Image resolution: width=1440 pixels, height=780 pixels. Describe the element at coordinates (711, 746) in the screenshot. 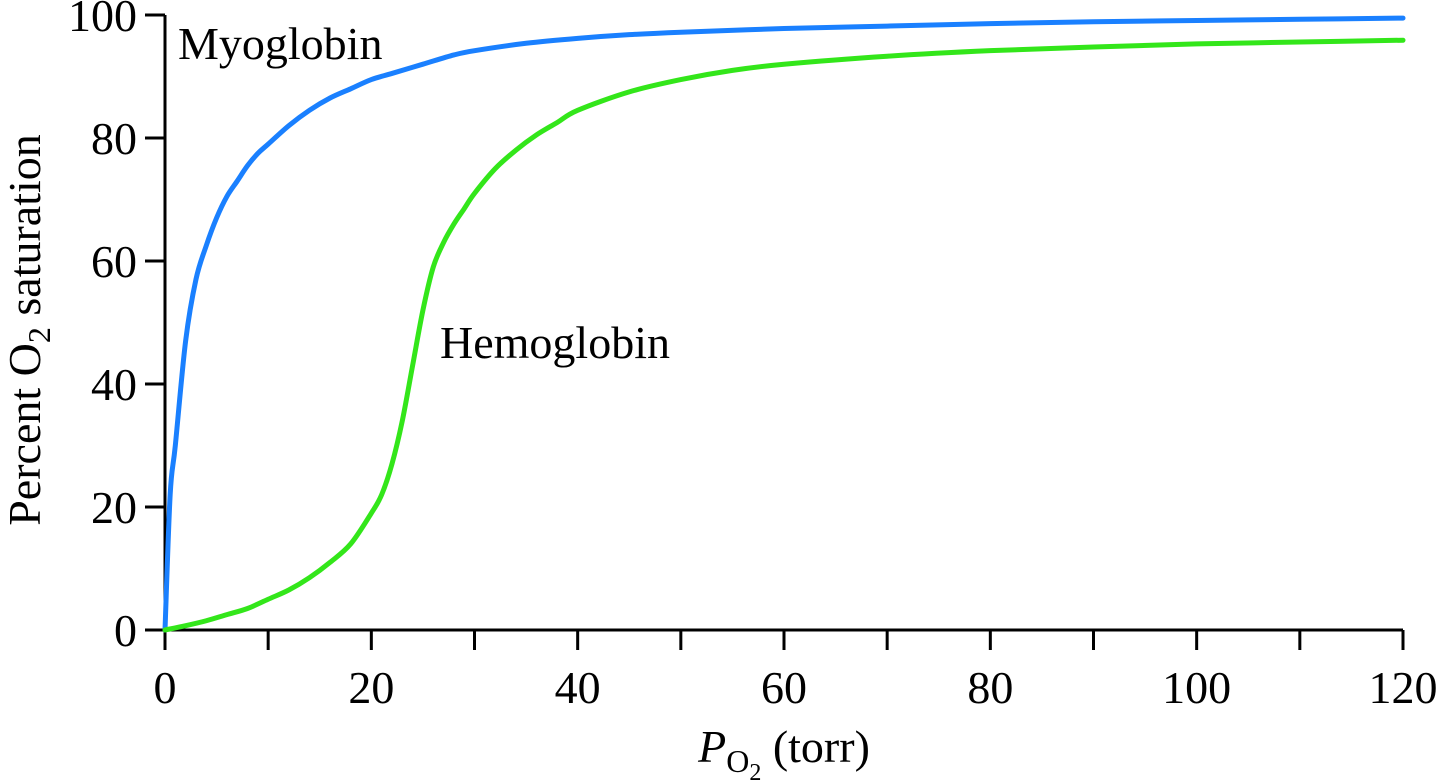

I see `x-axis-title-symbol: P` at that location.